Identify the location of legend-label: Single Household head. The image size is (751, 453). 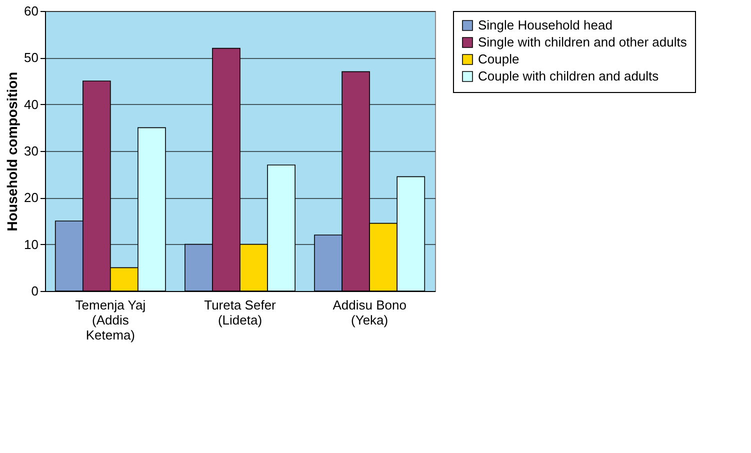
(545, 25).